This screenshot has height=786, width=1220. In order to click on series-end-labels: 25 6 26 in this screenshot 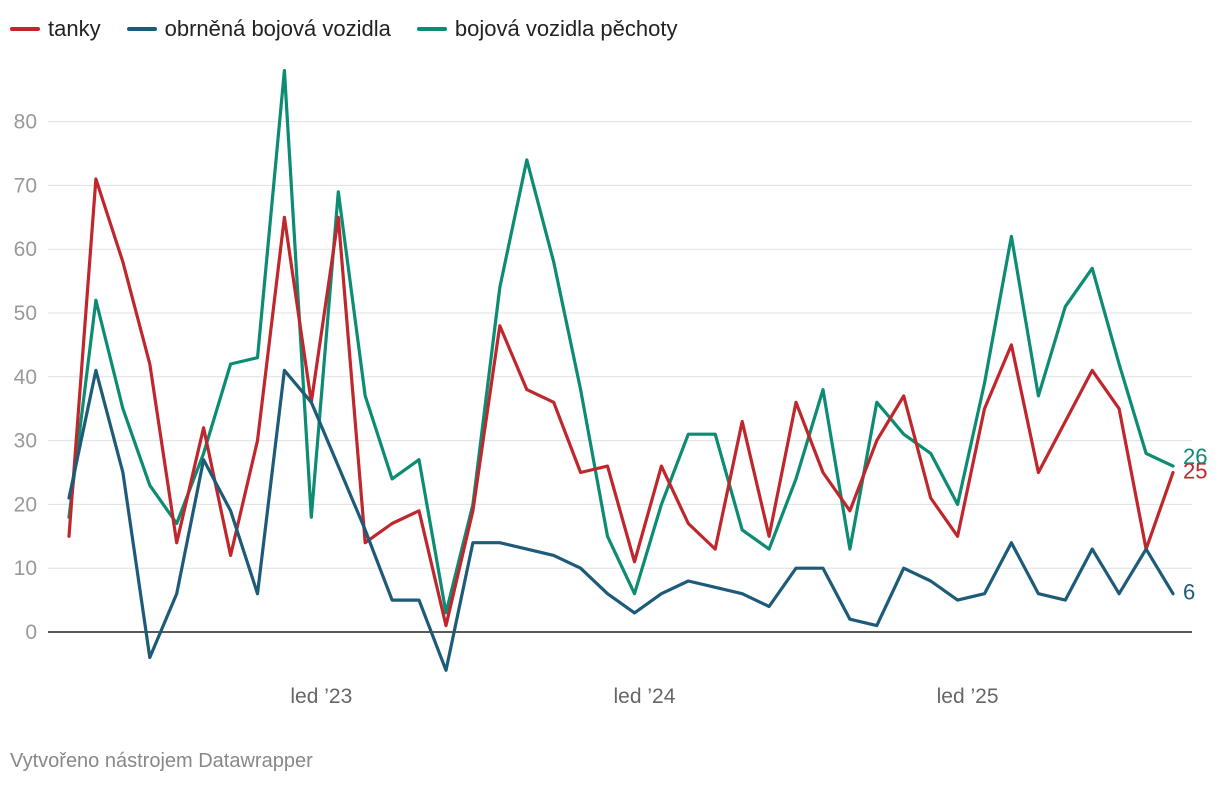, I will do `click(1195, 524)`.